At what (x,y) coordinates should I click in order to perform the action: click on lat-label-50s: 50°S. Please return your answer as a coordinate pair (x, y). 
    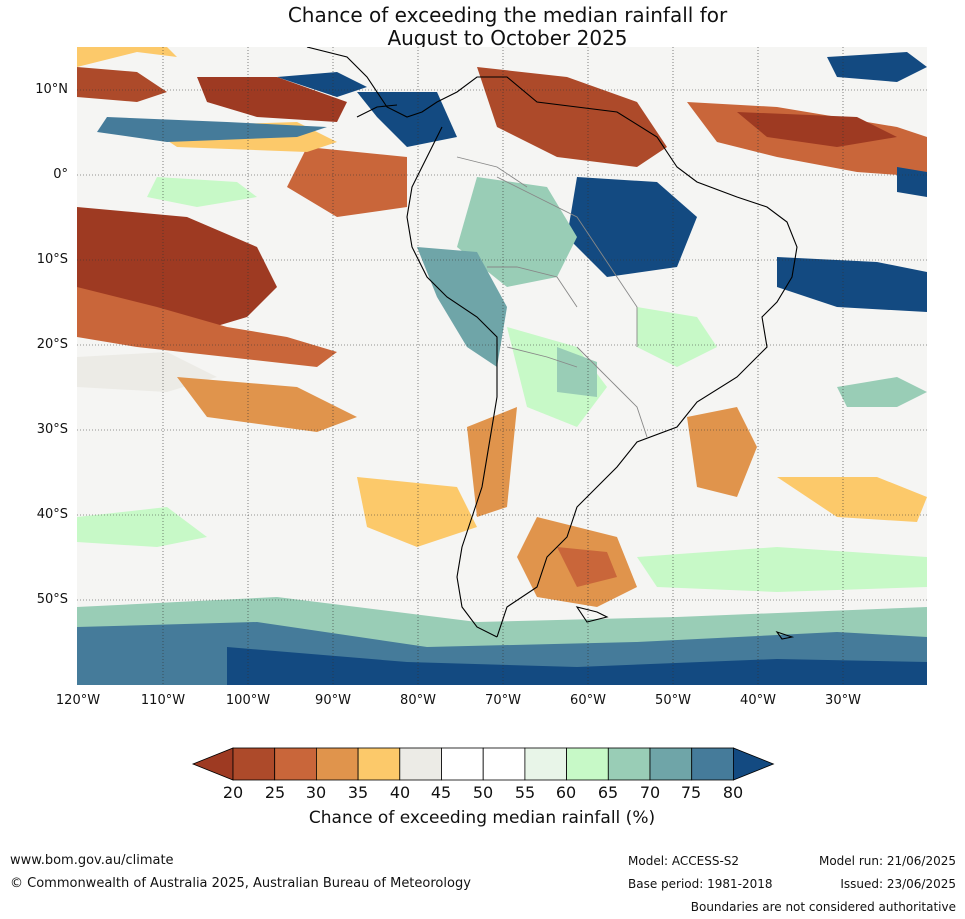
    Looking at the image, I should click on (52, 599).